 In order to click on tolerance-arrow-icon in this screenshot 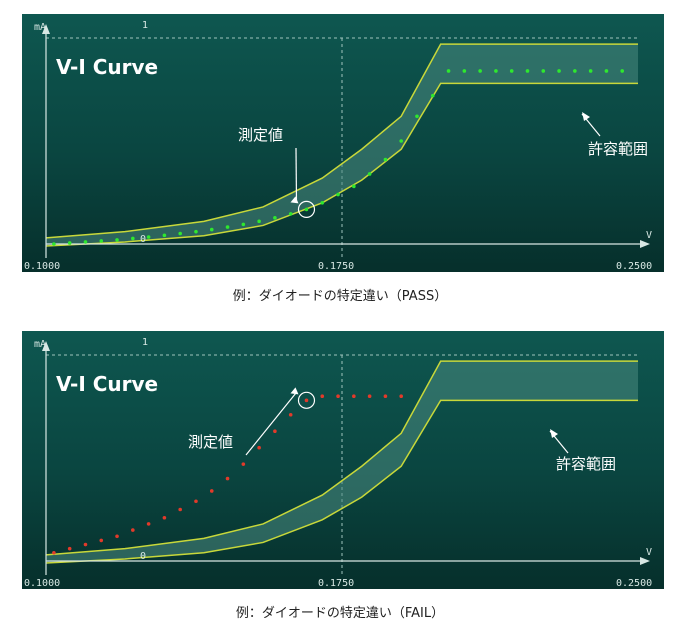, I will do `click(554, 433)`.